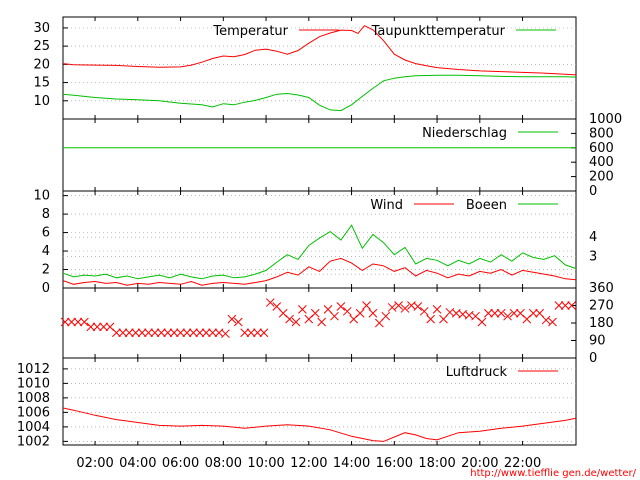 Image resolution: width=640 pixels, height=480 pixels. Describe the element at coordinates (319, 252) in the screenshot. I see `wind-series-boeen` at that location.